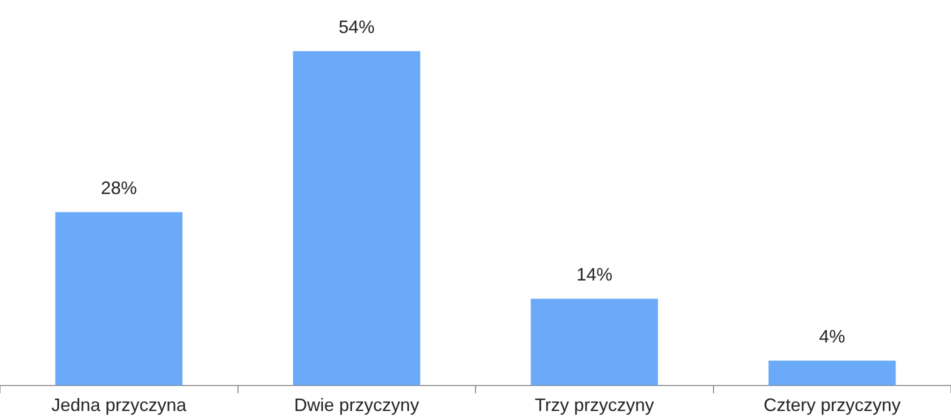 The height and width of the screenshot is (419, 951). Describe the element at coordinates (832, 405) in the screenshot. I see `x-tick-label: Cztery przyczyny` at that location.